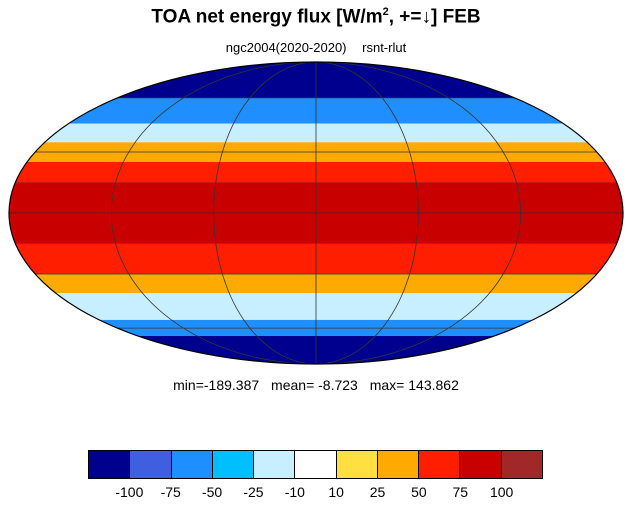 The height and width of the screenshot is (506, 632). What do you see at coordinates (267, 17) in the screenshot?
I see `title-main: TOA net energy flux [W/m` at bounding box center [267, 17].